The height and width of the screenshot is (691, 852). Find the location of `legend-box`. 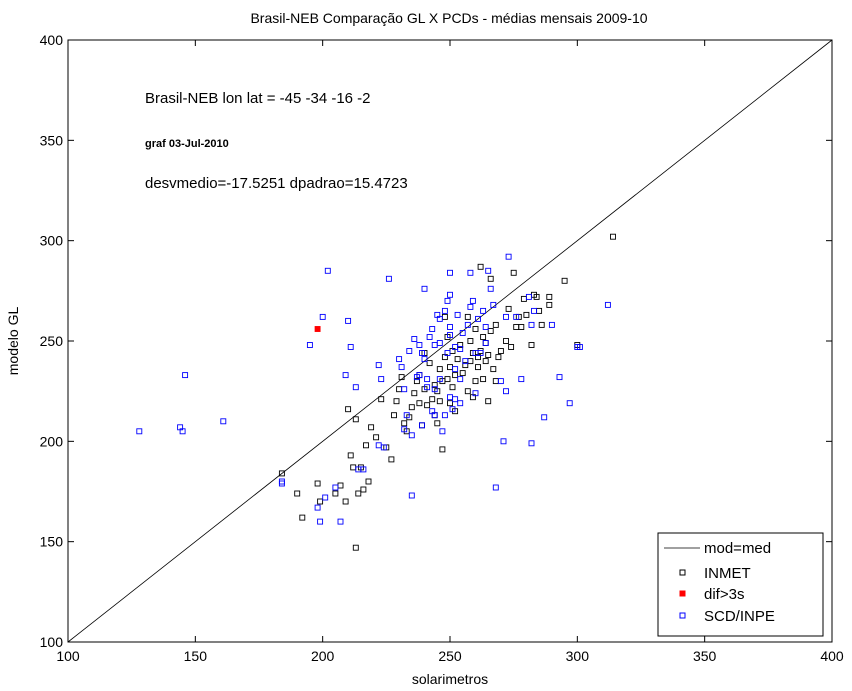

legend-box is located at coordinates (740, 584).